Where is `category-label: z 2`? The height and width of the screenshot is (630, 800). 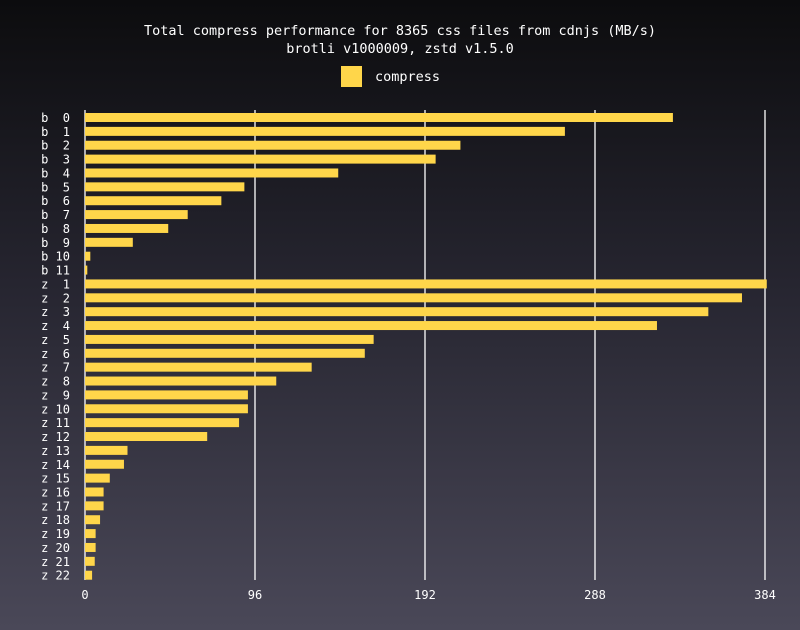
category-label: z 2 is located at coordinates (55, 298).